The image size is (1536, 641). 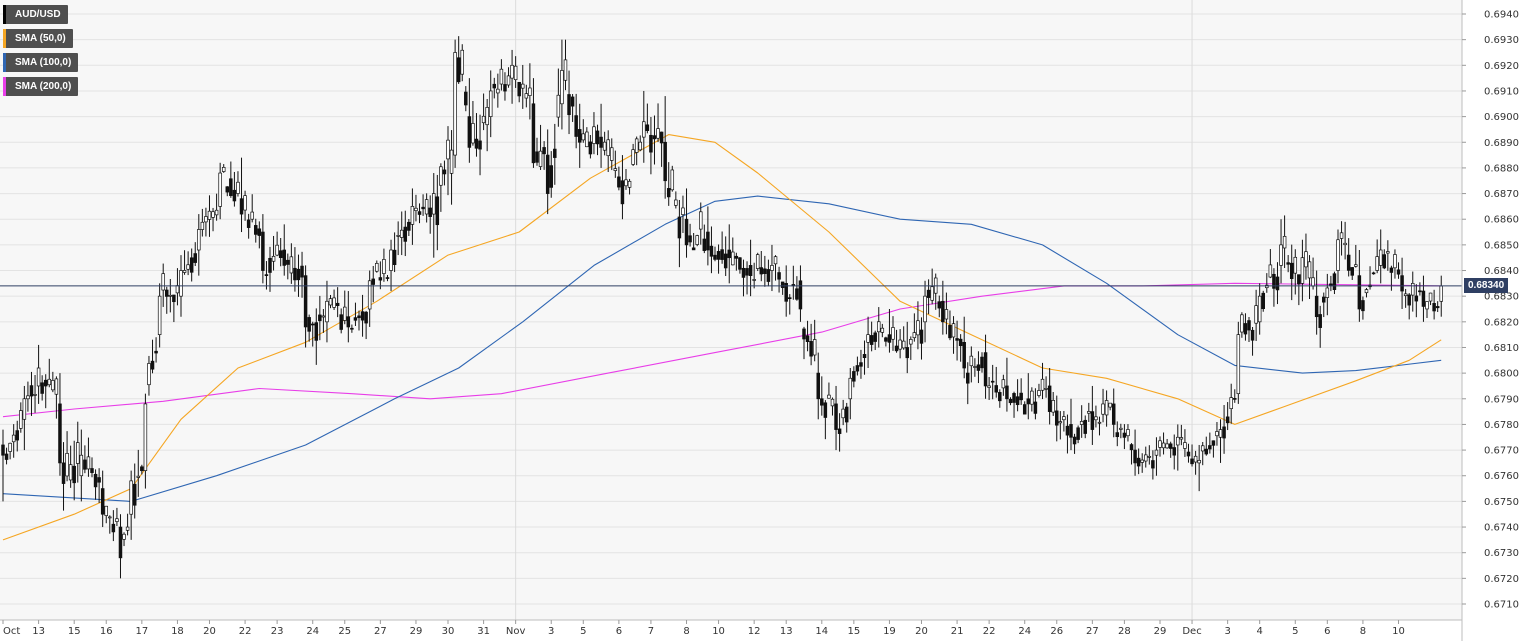 What do you see at coordinates (1501, 143) in the screenshot?
I see `y-tick-label: 0.6890` at bounding box center [1501, 143].